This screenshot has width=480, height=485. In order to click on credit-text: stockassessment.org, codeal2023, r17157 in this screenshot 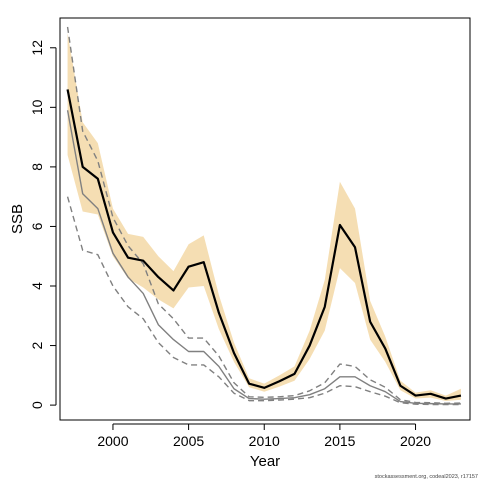, I will do `click(426, 477)`.